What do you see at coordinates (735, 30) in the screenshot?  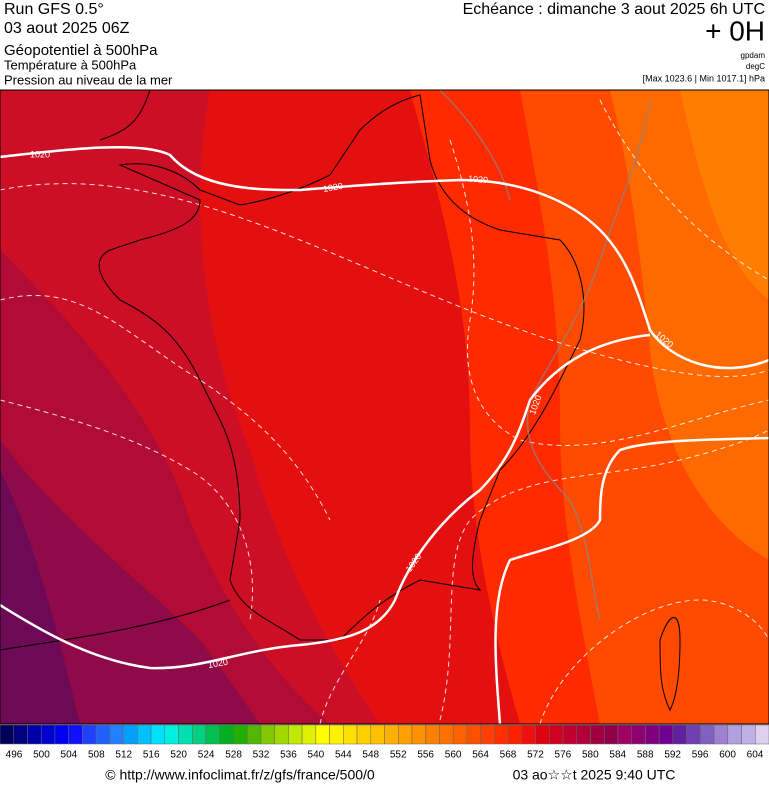 I see `lead-time: + 0H` at bounding box center [735, 30].